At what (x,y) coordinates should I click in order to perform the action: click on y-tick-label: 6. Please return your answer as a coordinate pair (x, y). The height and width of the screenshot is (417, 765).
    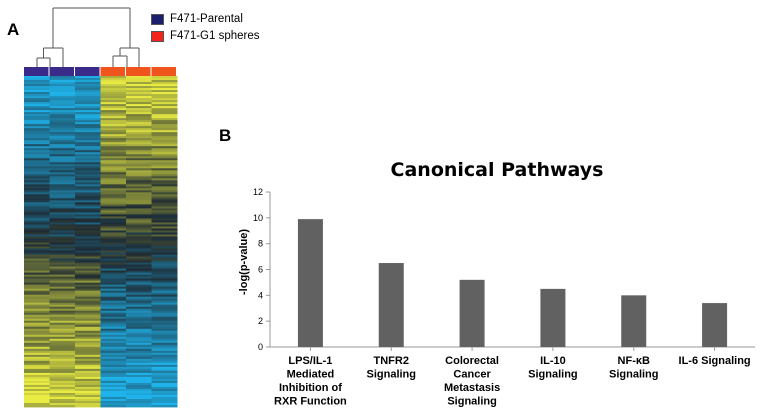
    Looking at the image, I should click on (260, 270).